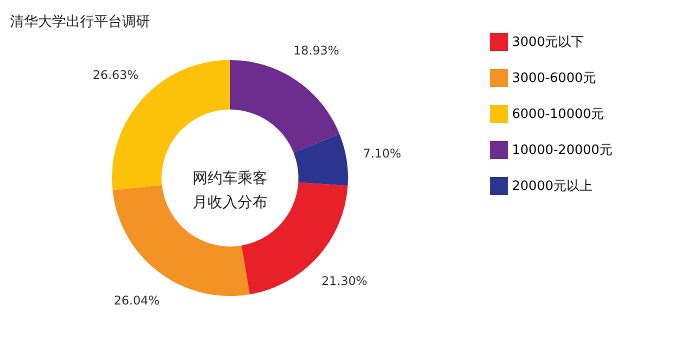 The image size is (692, 338). What do you see at coordinates (230, 178) in the screenshot?
I see `text: 网约车乘客` at bounding box center [230, 178].